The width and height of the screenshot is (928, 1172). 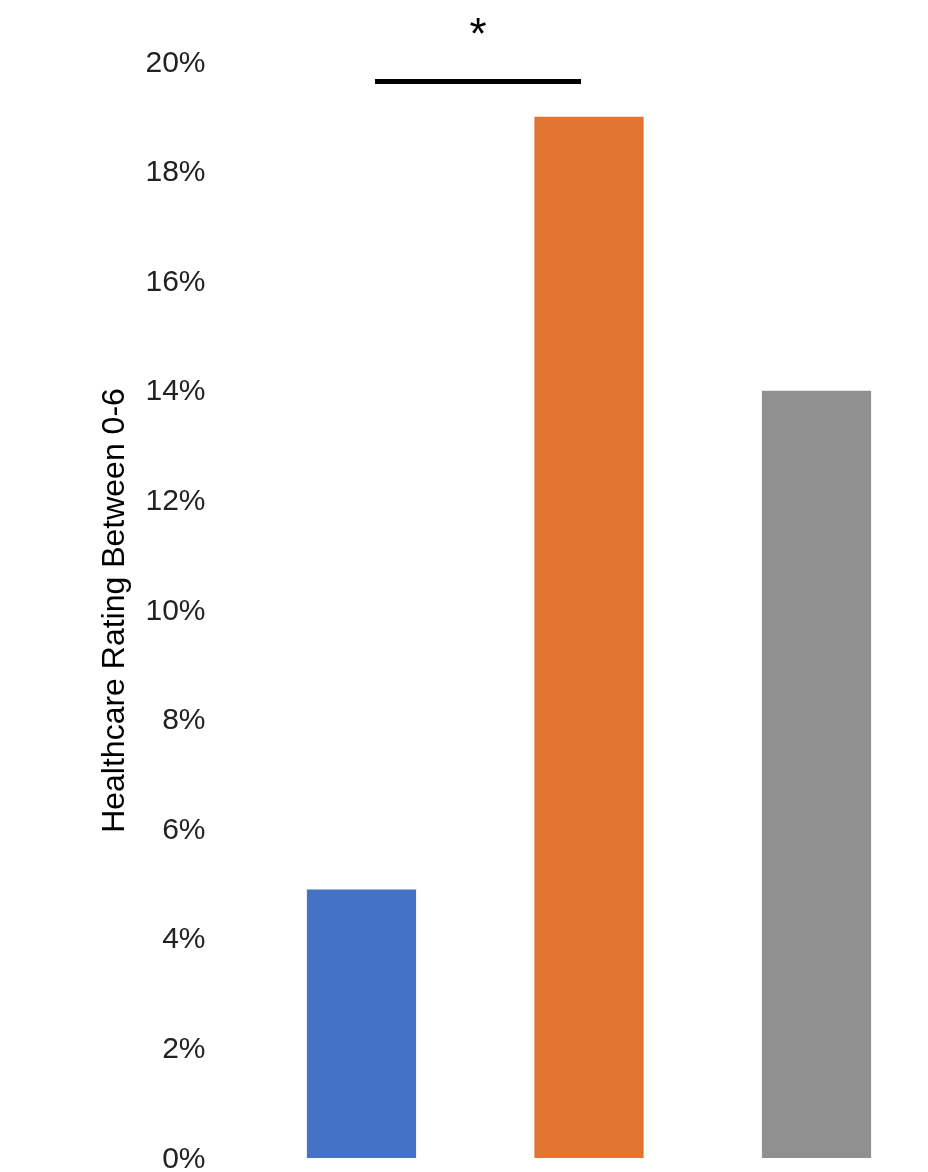 What do you see at coordinates (113, 610) in the screenshot?
I see `y-axis-title: Healthcare Rating Between 0-6` at bounding box center [113, 610].